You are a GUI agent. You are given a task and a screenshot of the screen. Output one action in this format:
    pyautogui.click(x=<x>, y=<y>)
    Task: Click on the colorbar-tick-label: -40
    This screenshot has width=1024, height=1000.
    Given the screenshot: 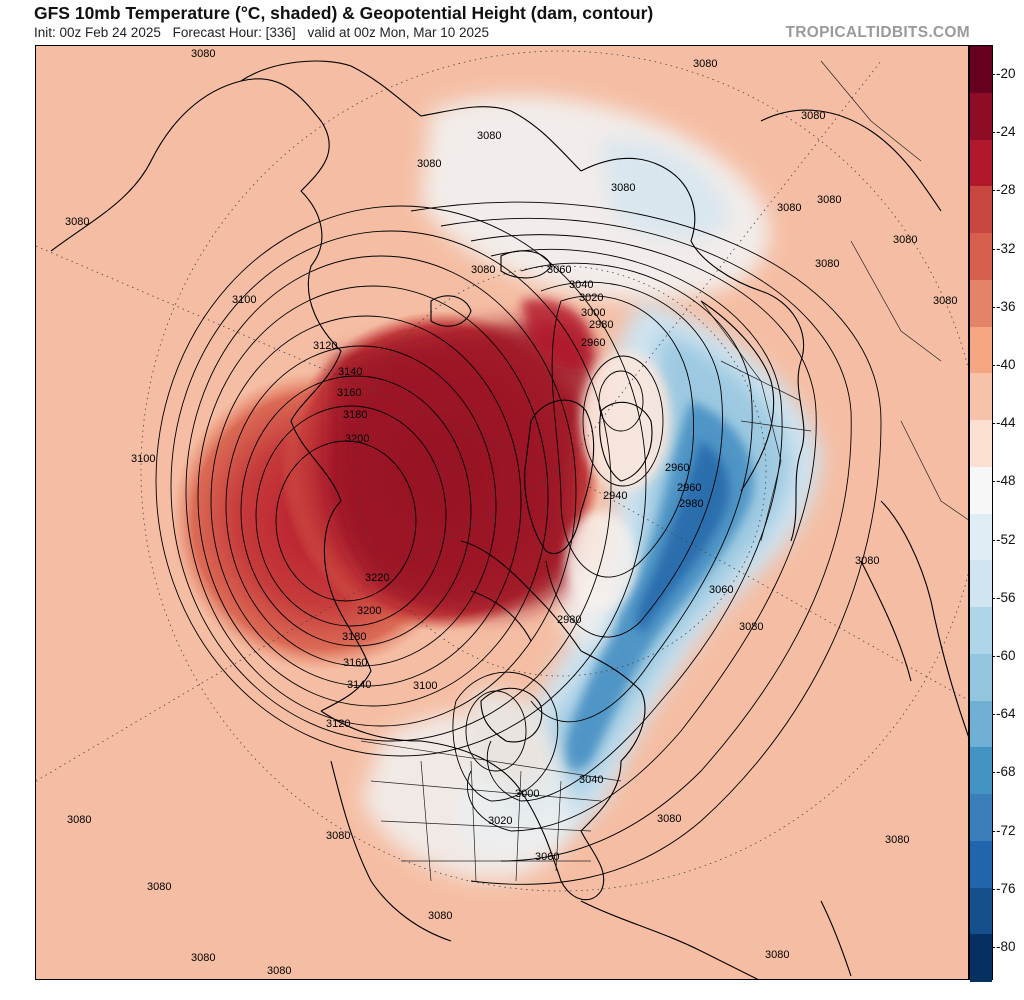 What is the action you would take?
    pyautogui.click(x=1006, y=364)
    